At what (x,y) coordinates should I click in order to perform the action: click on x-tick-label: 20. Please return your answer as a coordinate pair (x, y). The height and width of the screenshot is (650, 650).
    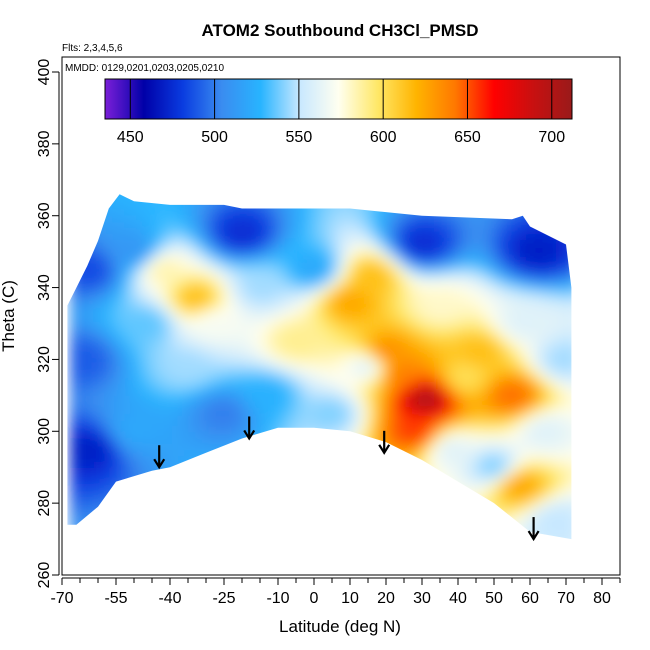
    Looking at the image, I should click on (386, 598).